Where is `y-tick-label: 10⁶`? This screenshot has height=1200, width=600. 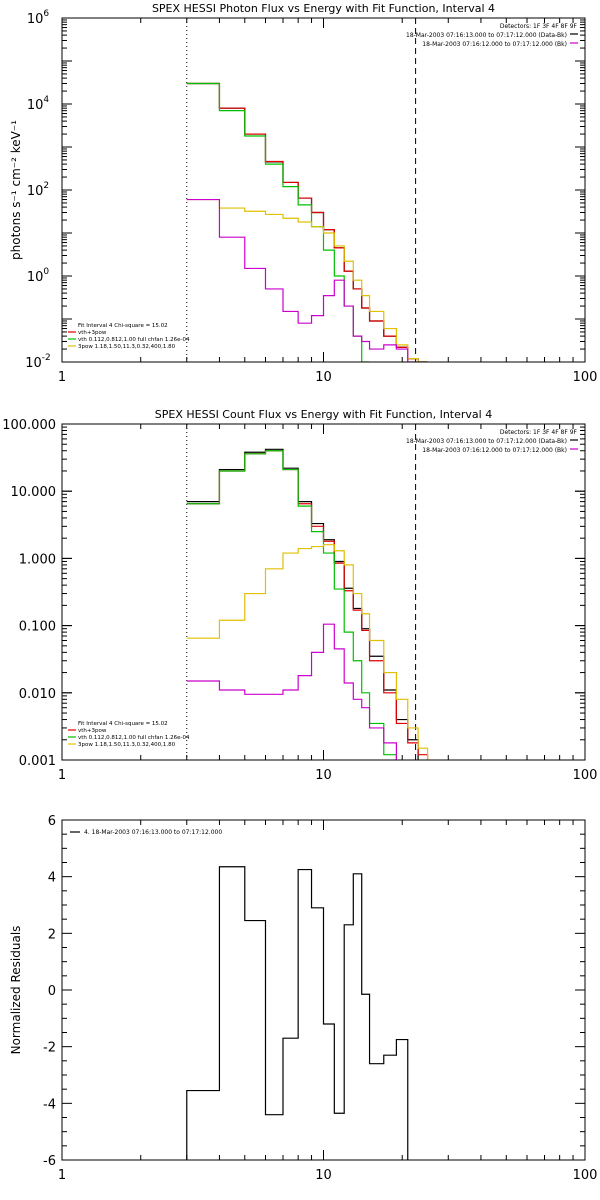 y-tick-label: 10⁶ is located at coordinates (38, 18).